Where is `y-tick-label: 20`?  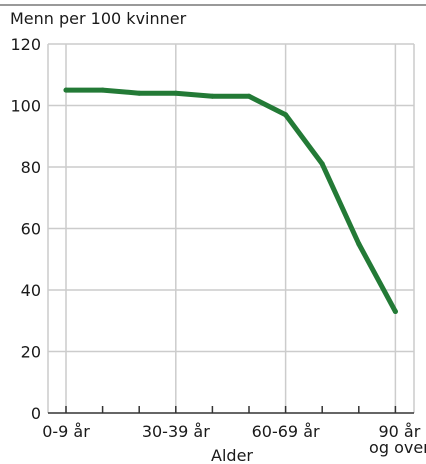 y-tick-label: 20 is located at coordinates (31, 352).